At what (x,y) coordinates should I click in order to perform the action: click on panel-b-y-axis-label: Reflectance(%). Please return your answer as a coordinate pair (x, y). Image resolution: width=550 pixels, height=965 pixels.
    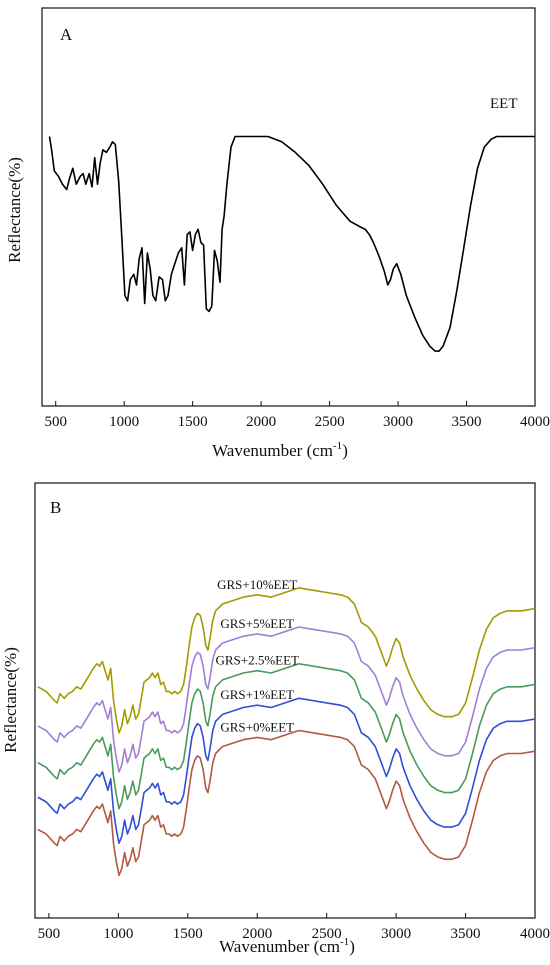
    Looking at the image, I should click on (10, 700).